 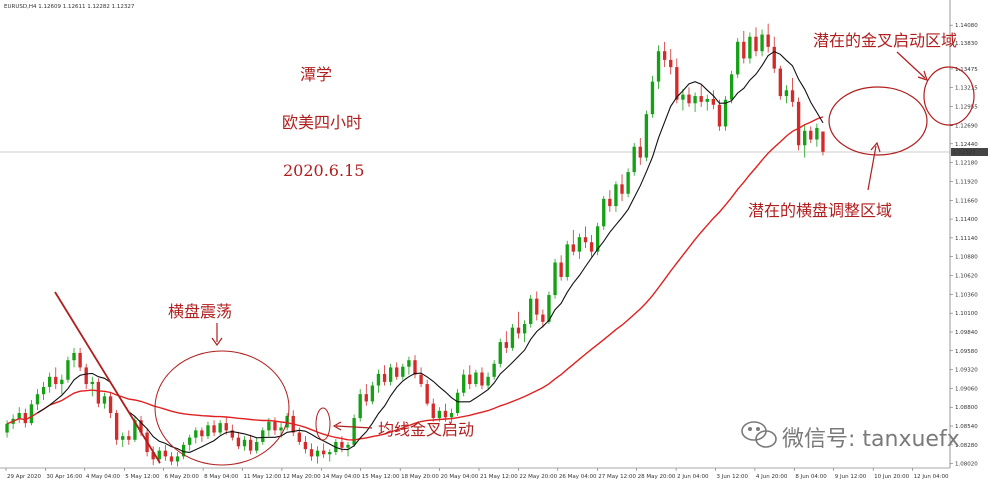 I want to click on potential-golden-cross-ellipse, so click(x=949, y=96).